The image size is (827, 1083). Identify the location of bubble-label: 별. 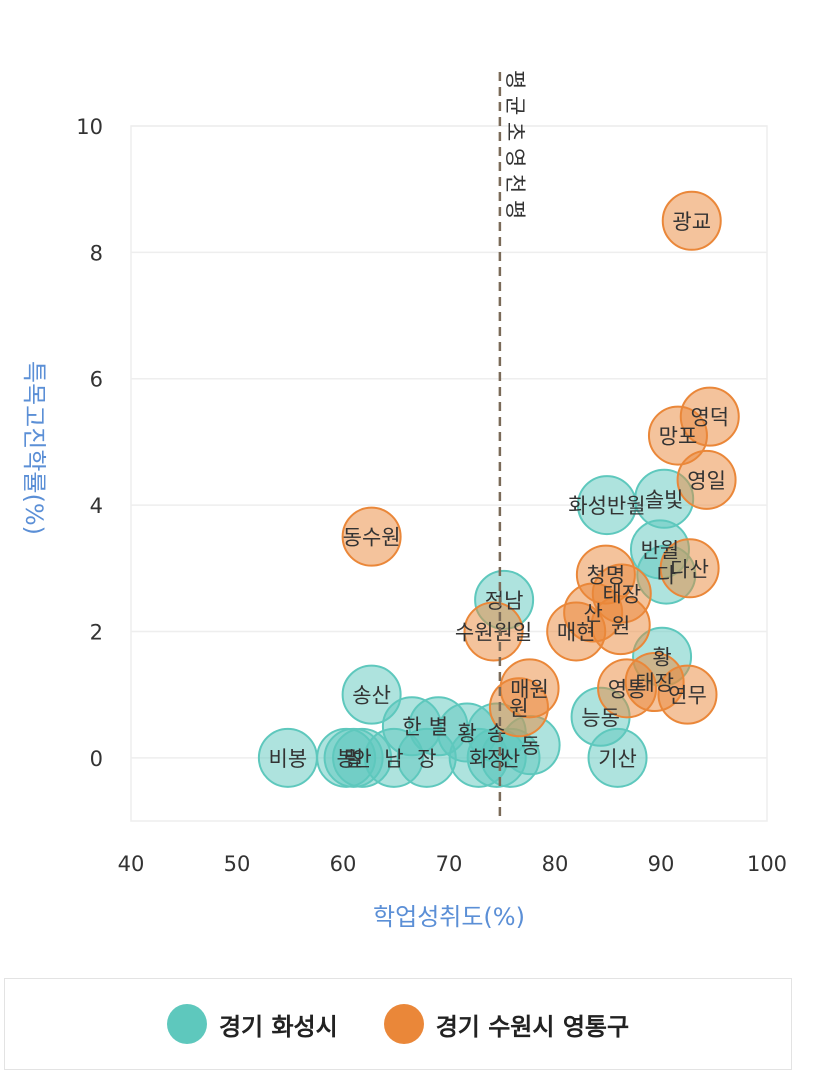
(438, 727).